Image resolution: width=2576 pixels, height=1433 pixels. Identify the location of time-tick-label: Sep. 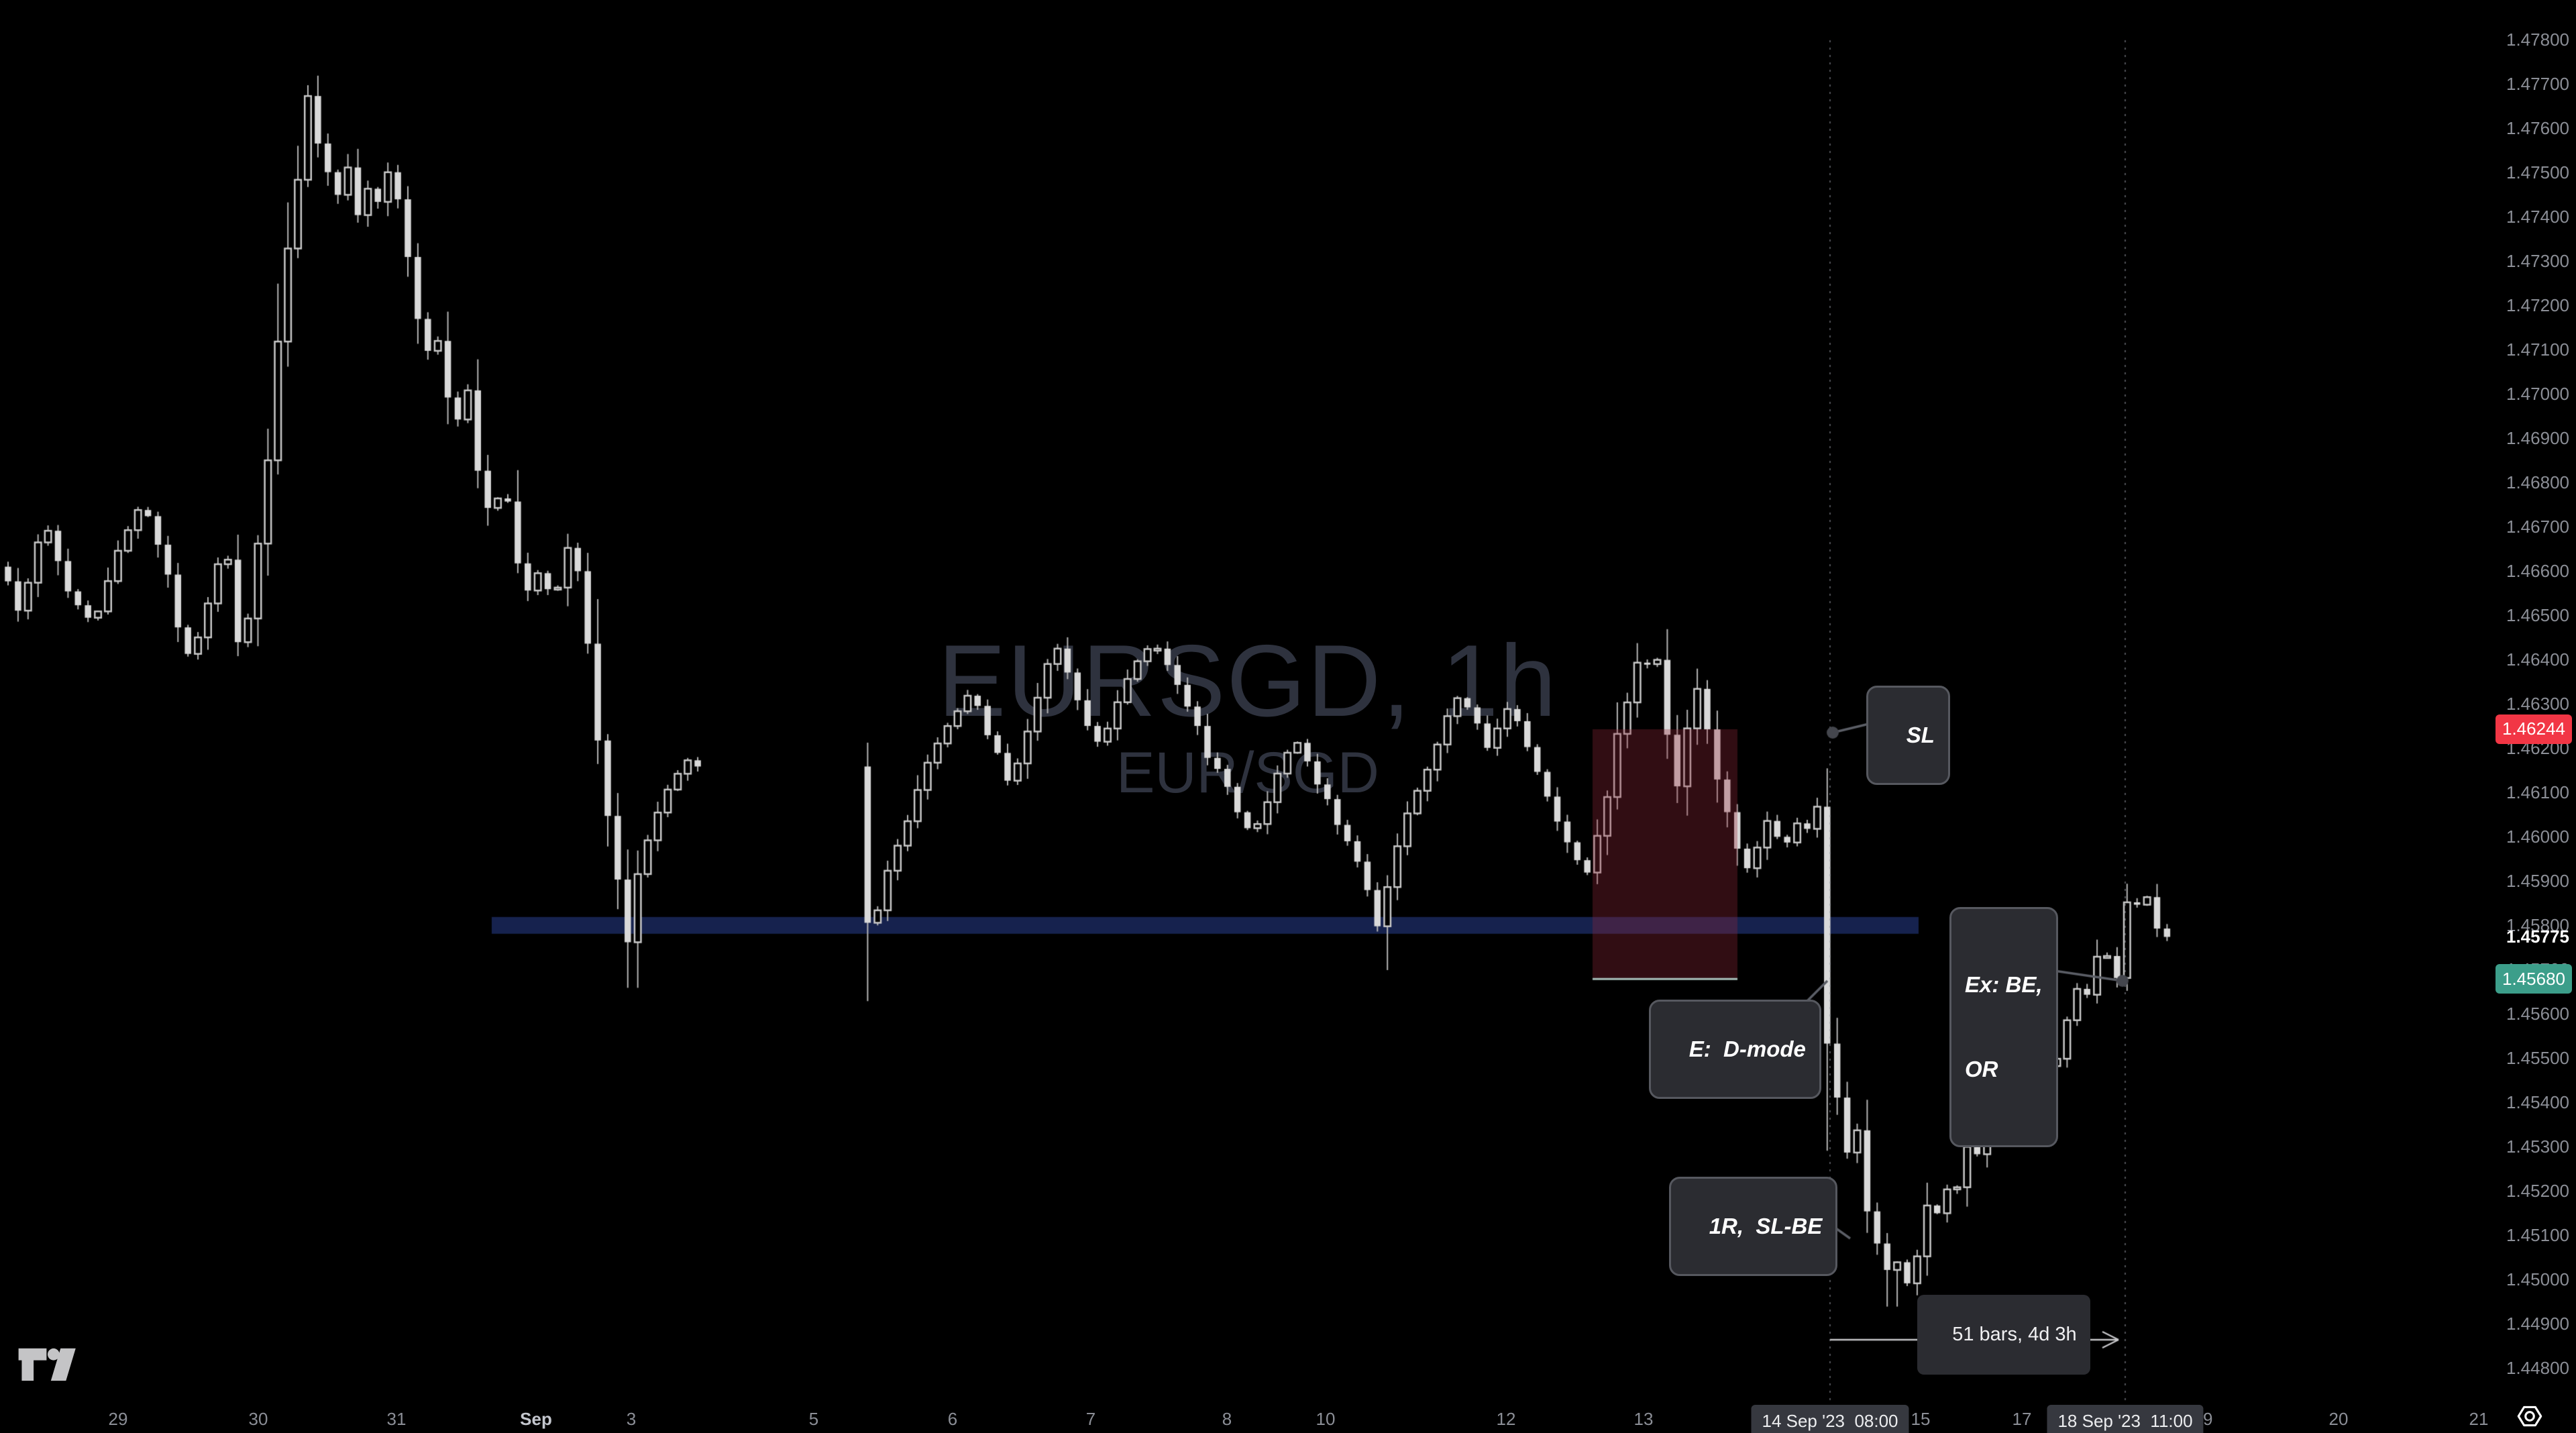
(536, 1419).